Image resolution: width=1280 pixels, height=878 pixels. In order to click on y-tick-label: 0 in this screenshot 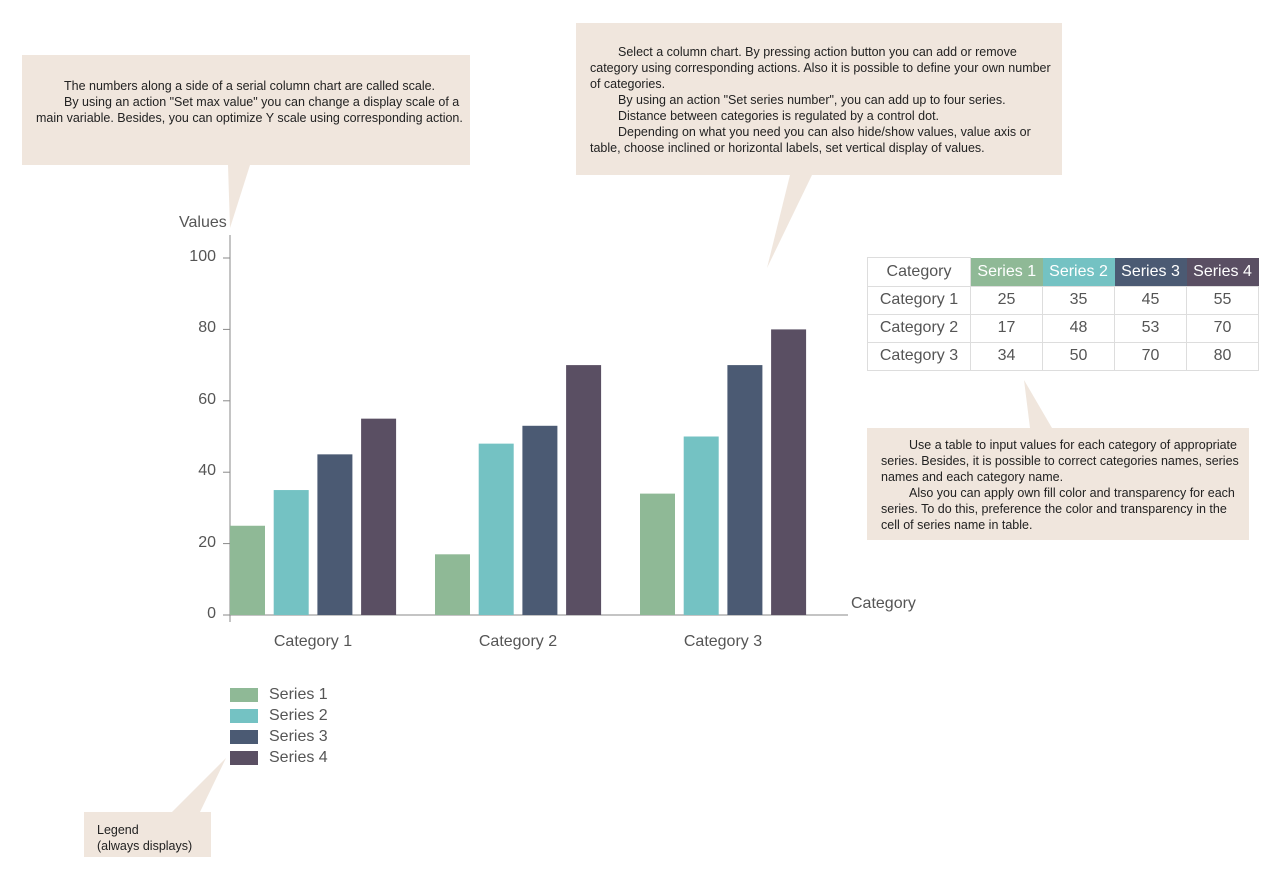, I will do `click(211, 613)`.